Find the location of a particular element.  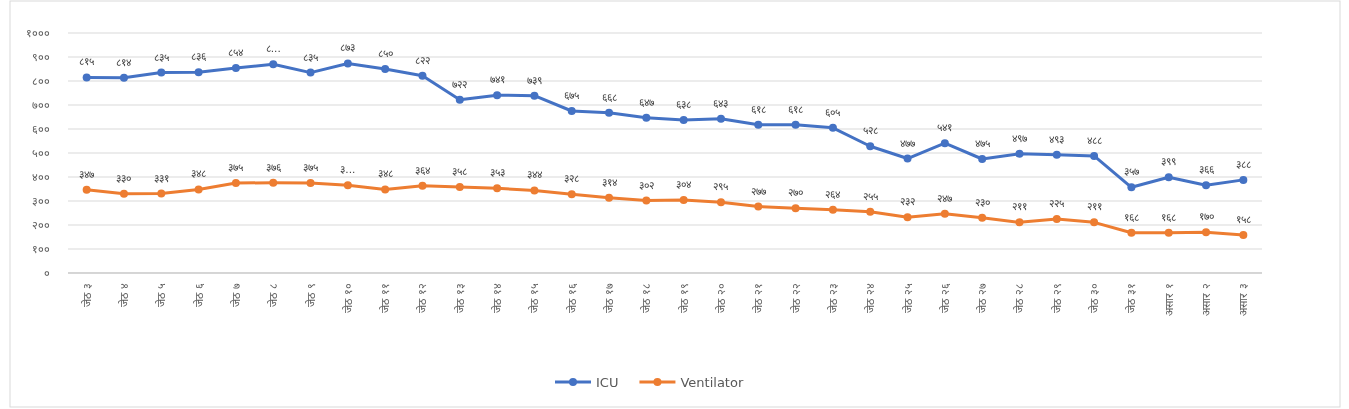

data-label: ६७५ is located at coordinates (572, 95).